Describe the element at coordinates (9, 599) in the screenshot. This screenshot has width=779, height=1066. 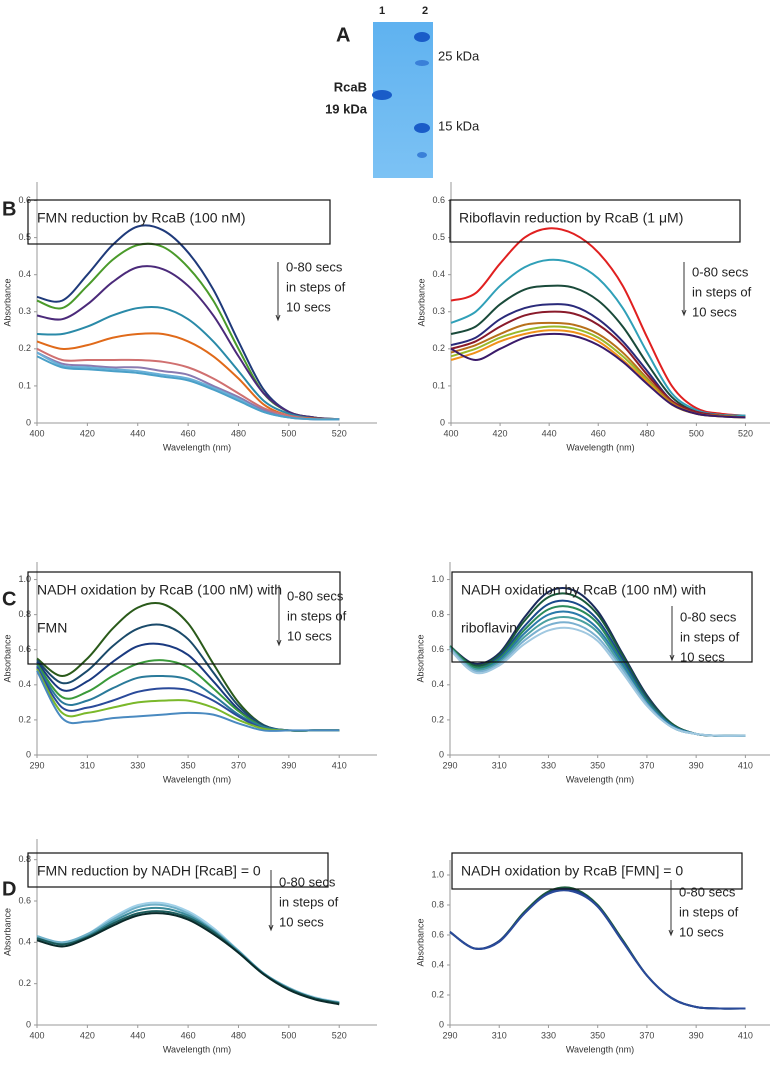
I see `panel-label: C` at that location.